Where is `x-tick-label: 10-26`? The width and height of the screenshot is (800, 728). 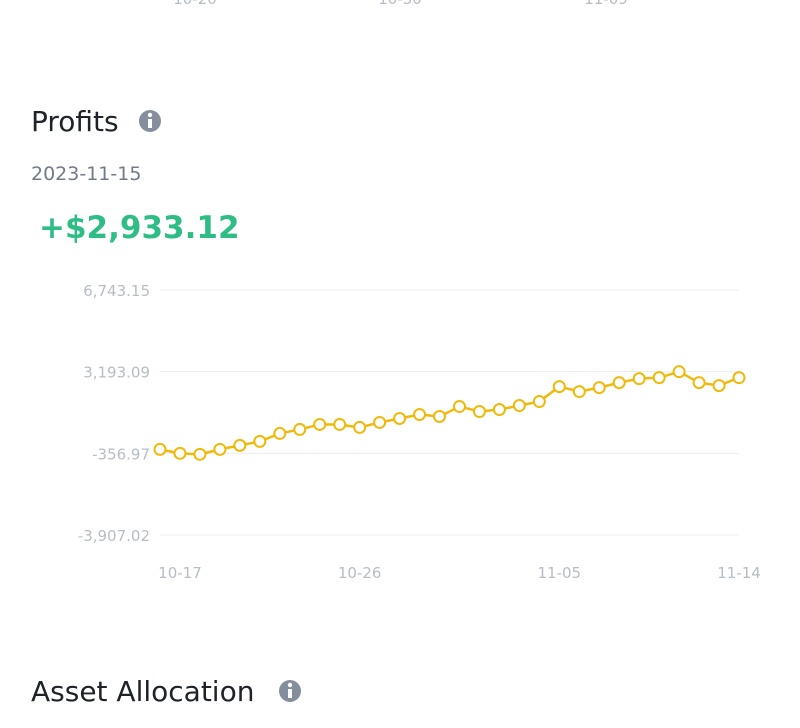 x-tick-label: 10-26 is located at coordinates (360, 573).